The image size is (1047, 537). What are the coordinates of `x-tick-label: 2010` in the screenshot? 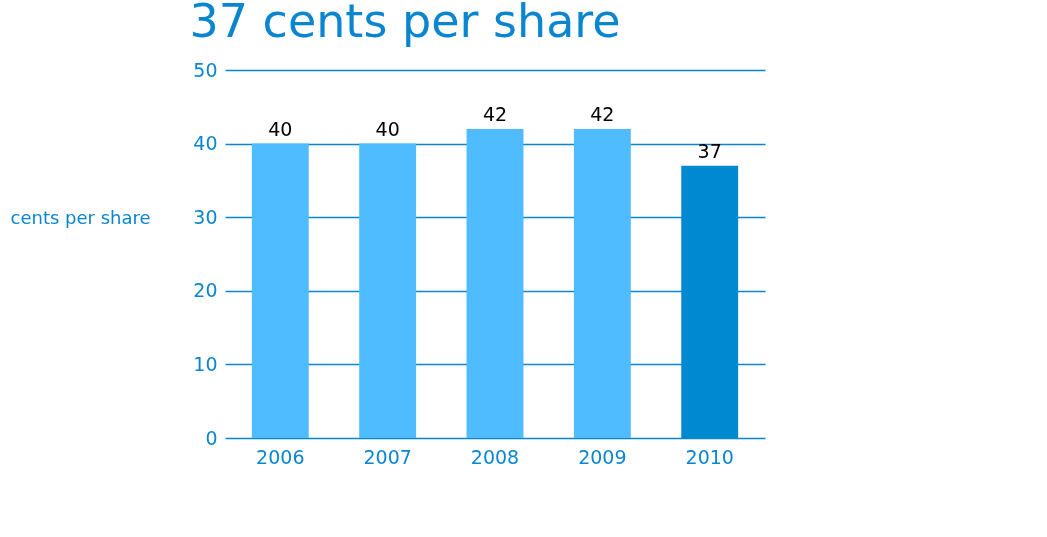 It's located at (709, 456).